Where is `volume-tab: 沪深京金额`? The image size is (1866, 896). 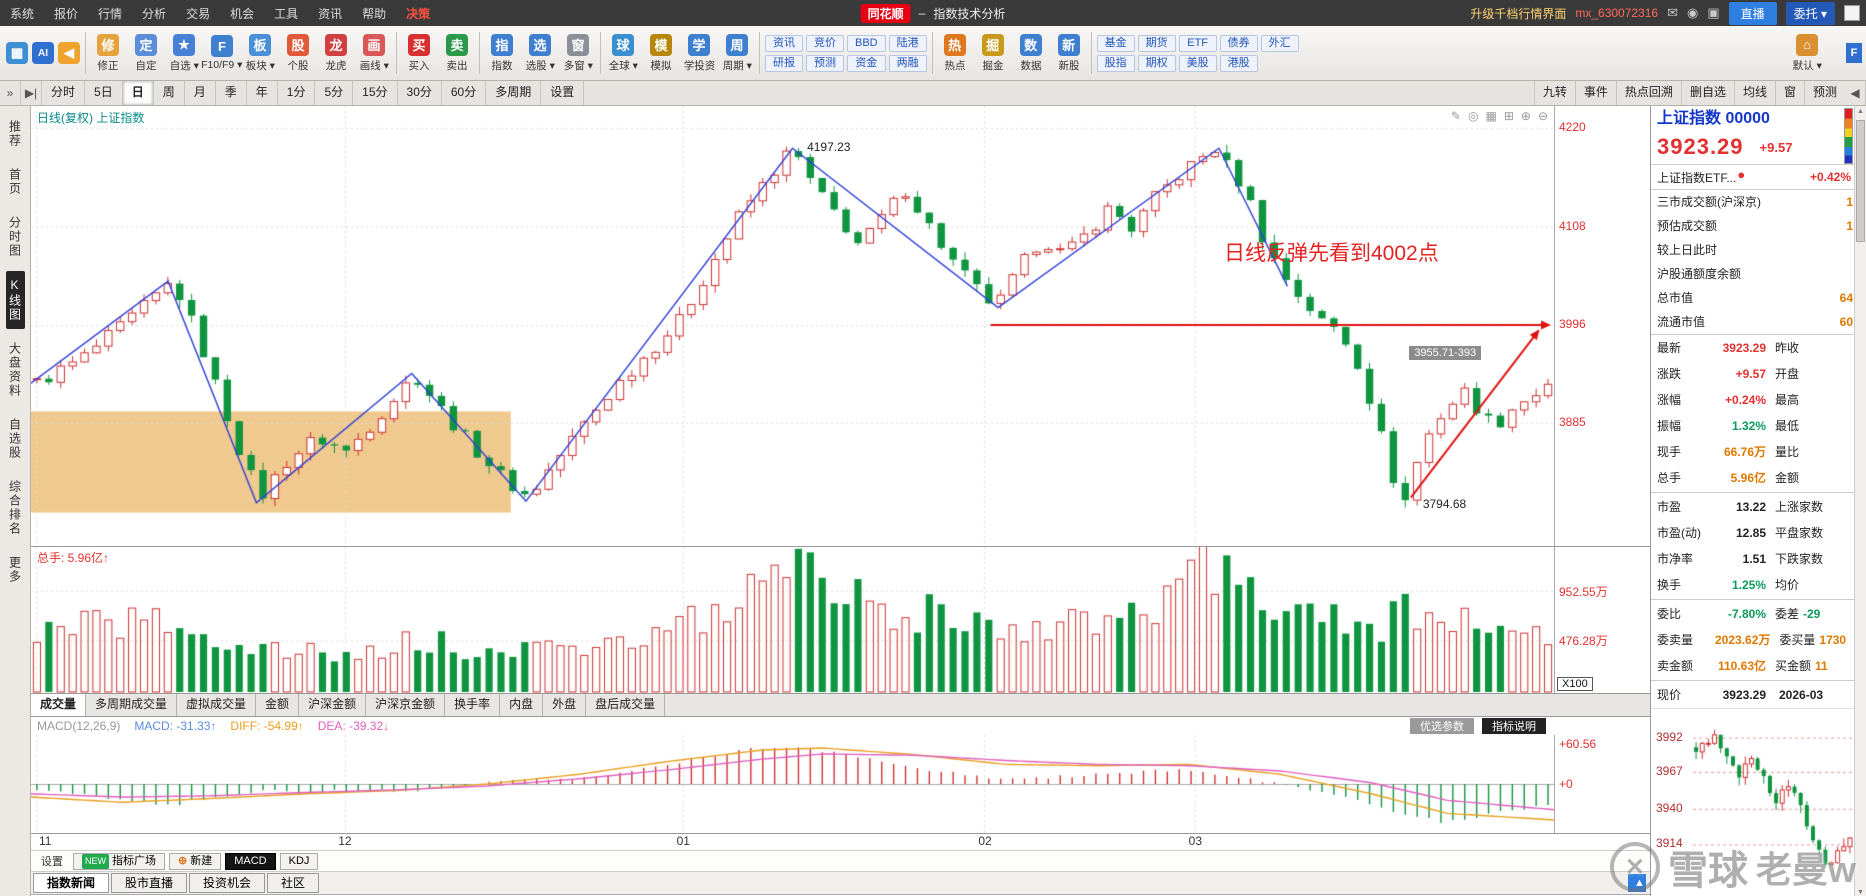 volume-tab: 沪深京金额 is located at coordinates (406, 705).